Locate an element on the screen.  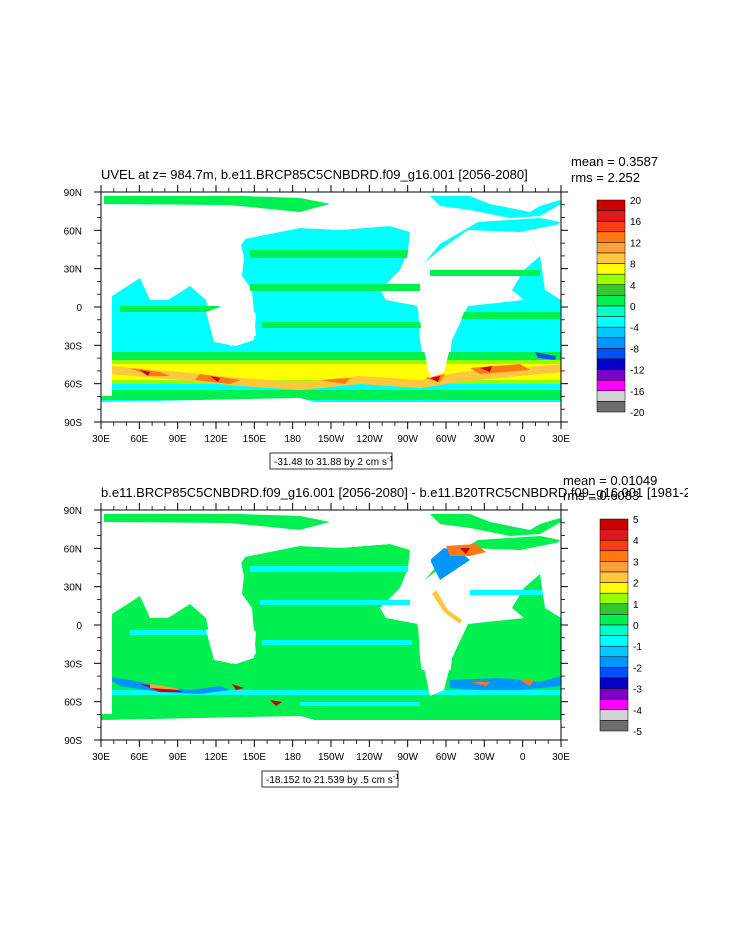
colorbar-label: -20 is located at coordinates (637, 413).